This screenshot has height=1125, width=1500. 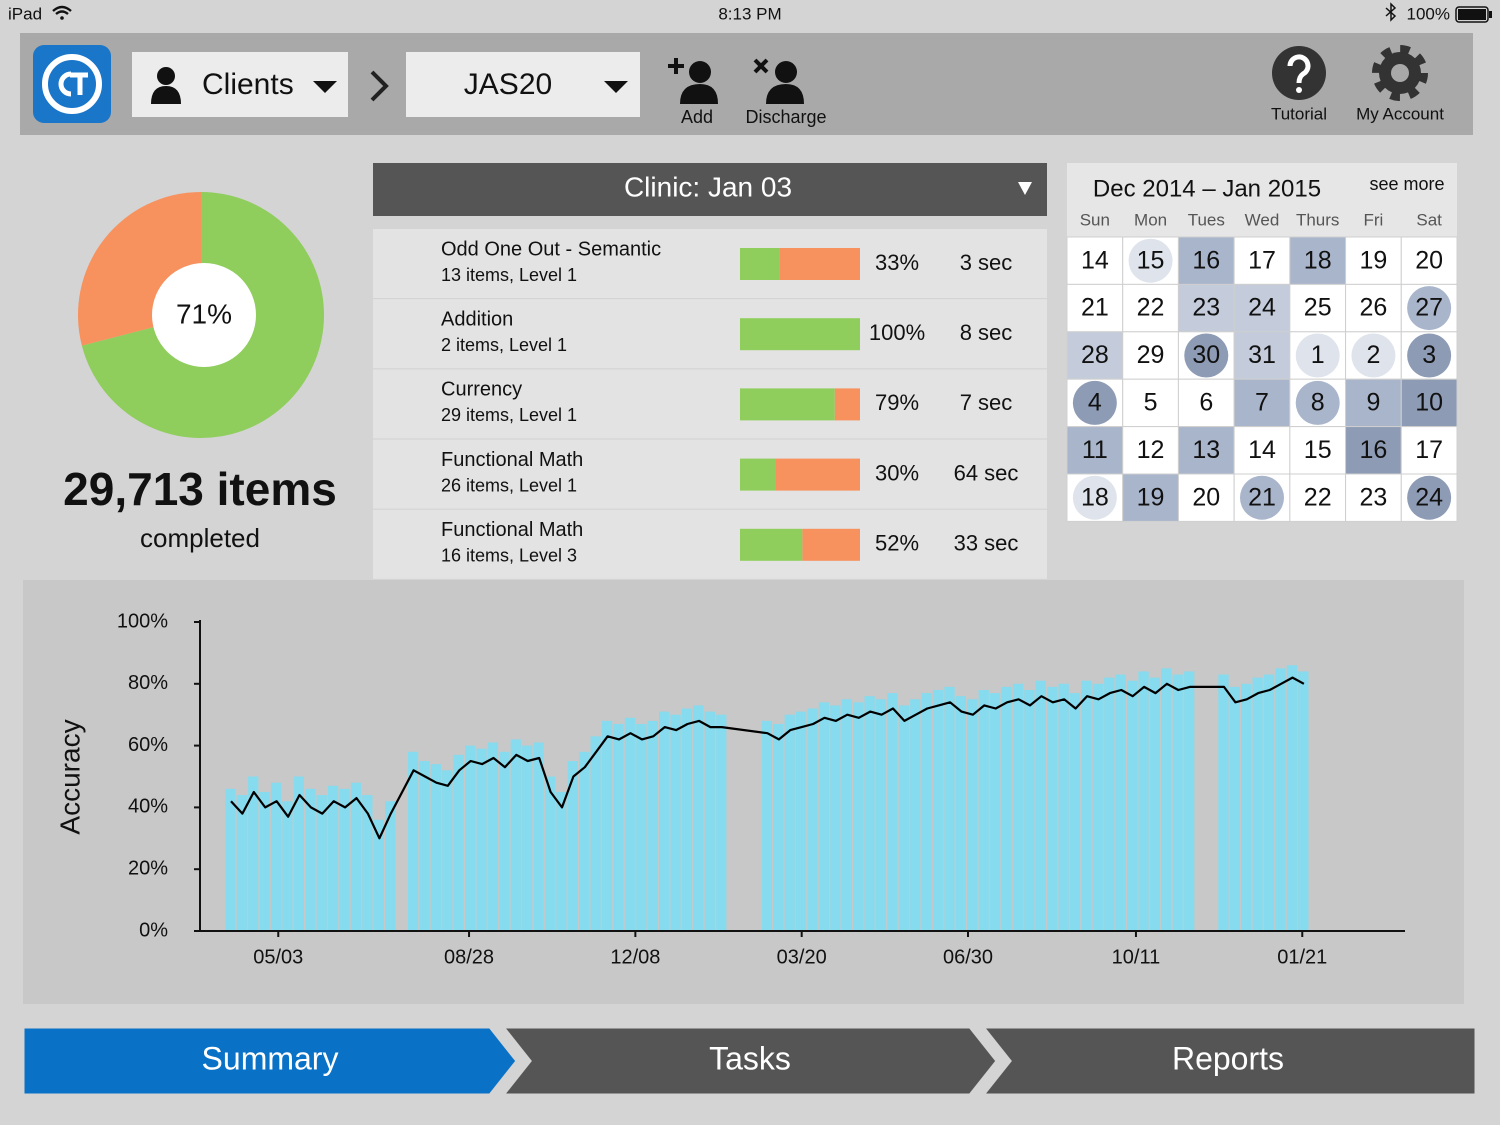 I want to click on tab: Tasks, so click(x=749, y=1061).